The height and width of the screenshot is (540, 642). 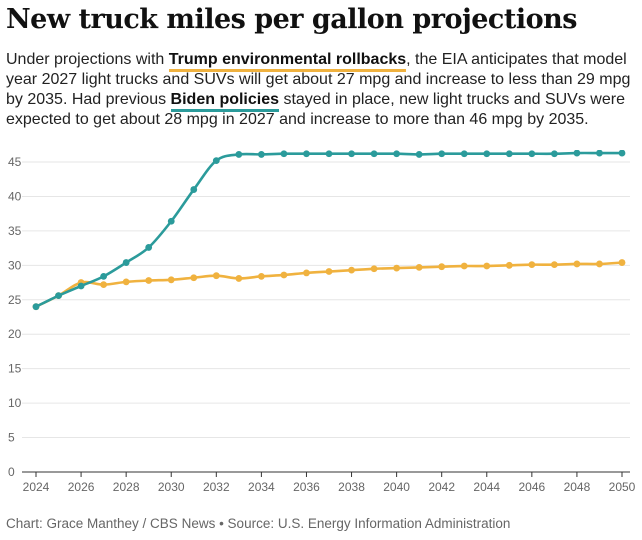 What do you see at coordinates (15, 196) in the screenshot?
I see `y-tick-label: 40` at bounding box center [15, 196].